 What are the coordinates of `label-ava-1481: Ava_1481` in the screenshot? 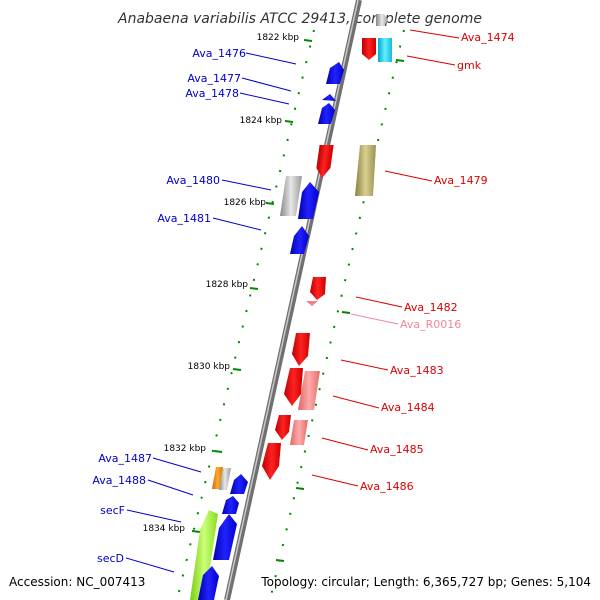 It's located at (184, 218).